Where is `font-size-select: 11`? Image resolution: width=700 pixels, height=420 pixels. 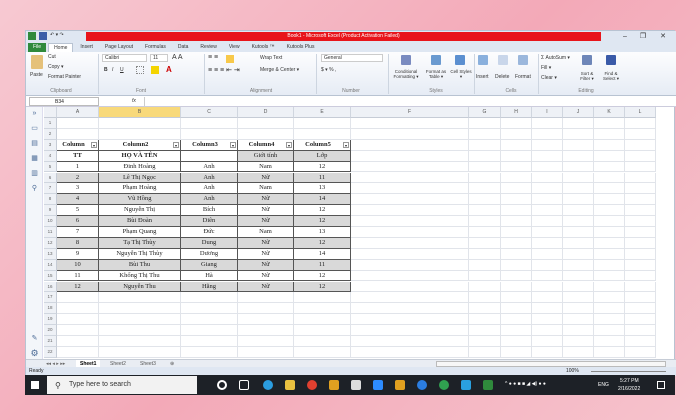
font-size-select: 11 is located at coordinates (159, 58).